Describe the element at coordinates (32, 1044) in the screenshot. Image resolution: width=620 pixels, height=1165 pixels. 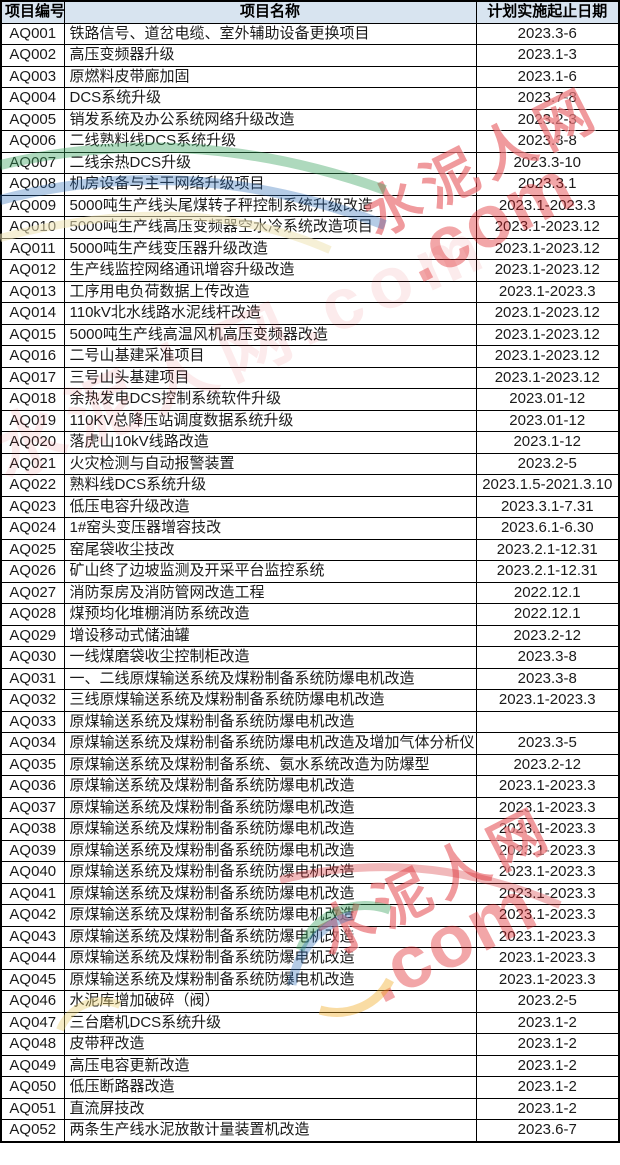
I see `cell-project-id: AQ048` at that location.